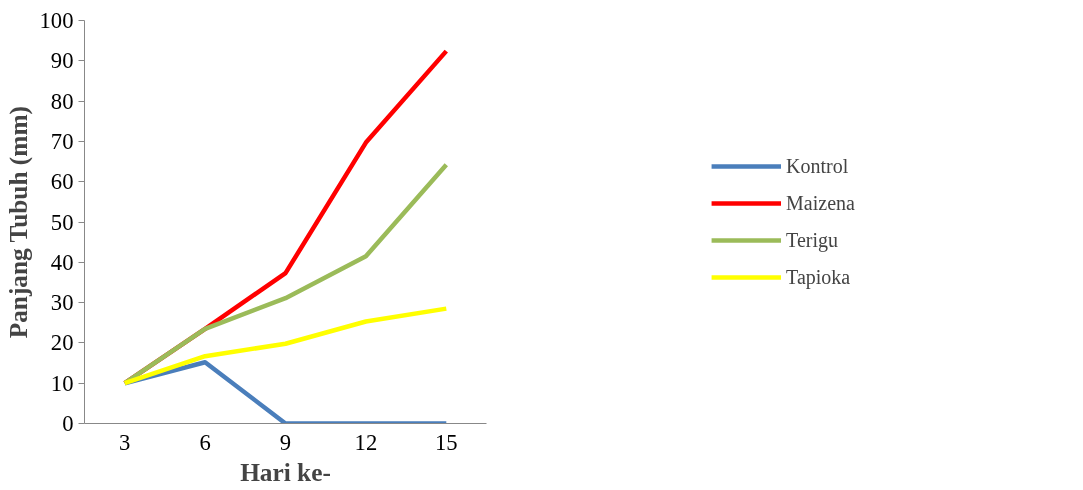 Image resolution: width=1083 pixels, height=490 pixels. Describe the element at coordinates (285, 471) in the screenshot. I see `x-axis-title: Hari ke-` at that location.